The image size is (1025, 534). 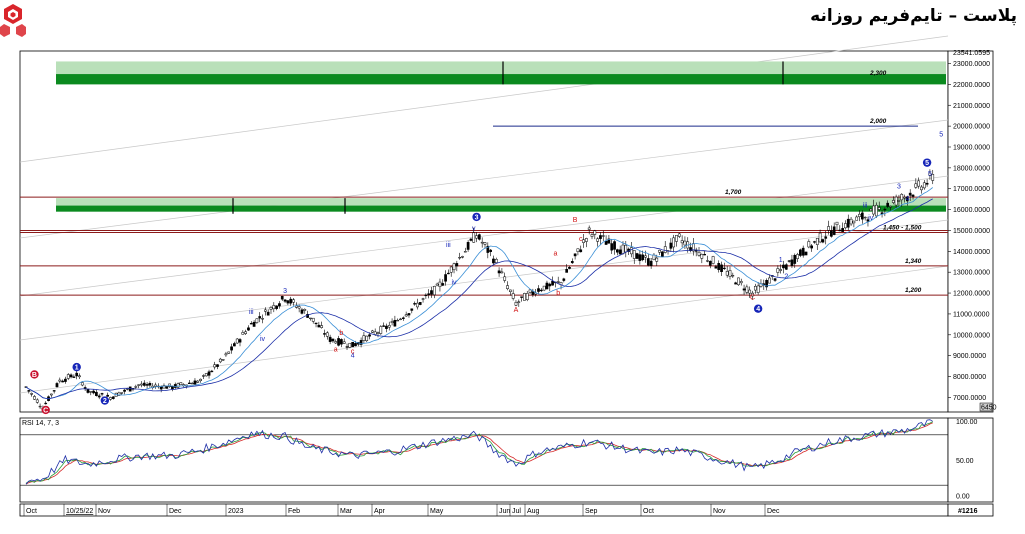 What do you see at coordinates (479, 453) in the screenshot?
I see `rsi-line-slow` at bounding box center [479, 453].